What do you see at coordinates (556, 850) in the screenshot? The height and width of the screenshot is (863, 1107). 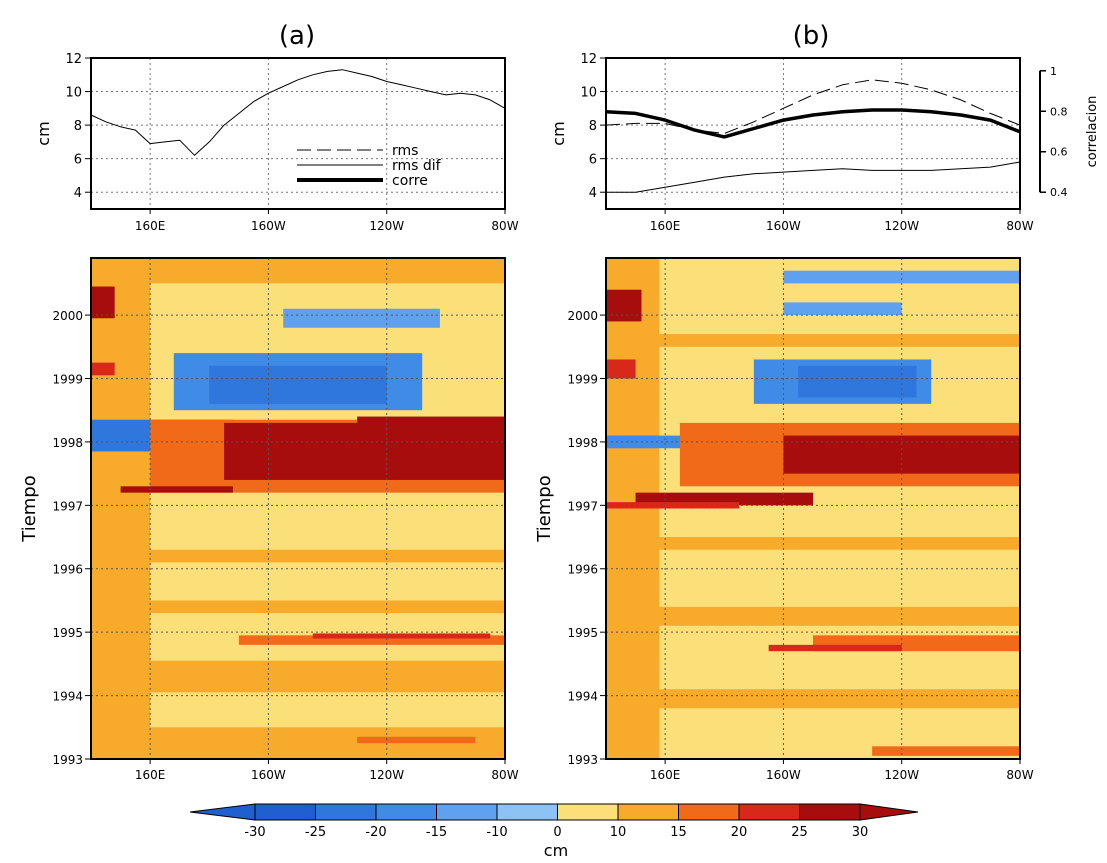 I see `colorbar-unit-label: cm` at bounding box center [556, 850].